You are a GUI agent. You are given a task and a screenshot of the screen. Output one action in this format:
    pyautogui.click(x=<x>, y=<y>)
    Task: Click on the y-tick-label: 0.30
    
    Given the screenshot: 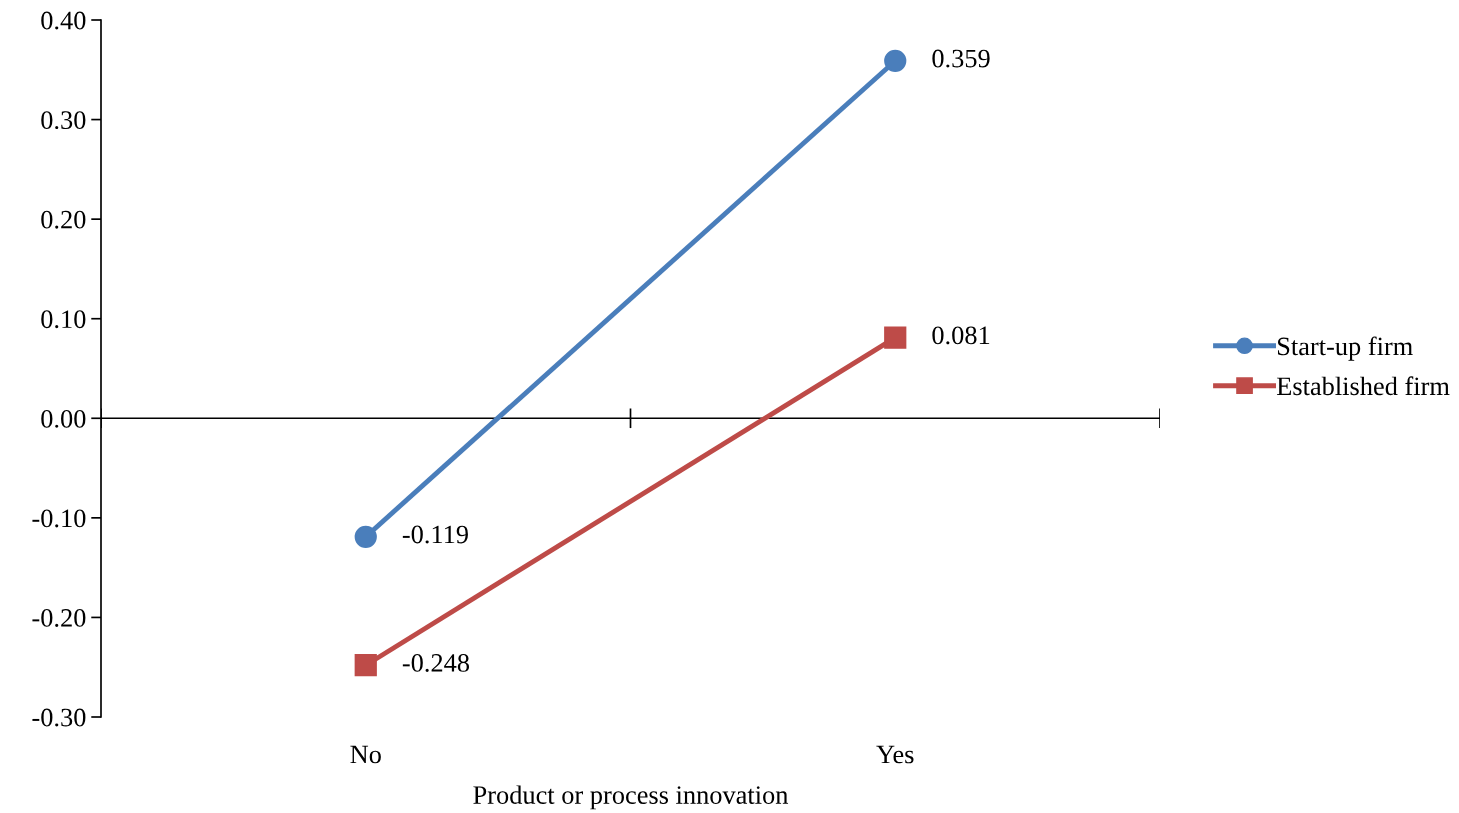 What is the action you would take?
    pyautogui.click(x=63, y=120)
    